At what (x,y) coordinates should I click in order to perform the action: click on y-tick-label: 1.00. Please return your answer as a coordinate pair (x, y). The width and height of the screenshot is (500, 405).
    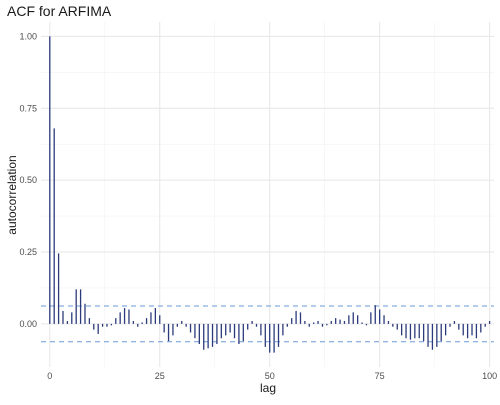
    Looking at the image, I should click on (28, 36).